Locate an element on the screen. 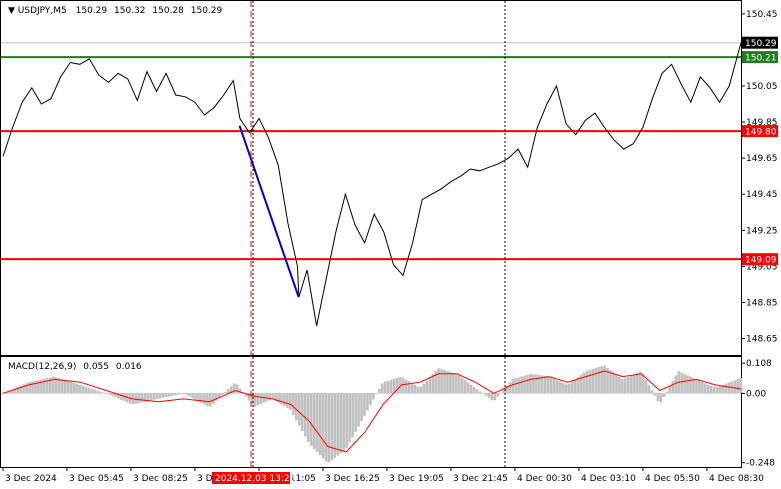  macd-header: MACD(12,26,9) 0.055 0.016 is located at coordinates (75, 367).